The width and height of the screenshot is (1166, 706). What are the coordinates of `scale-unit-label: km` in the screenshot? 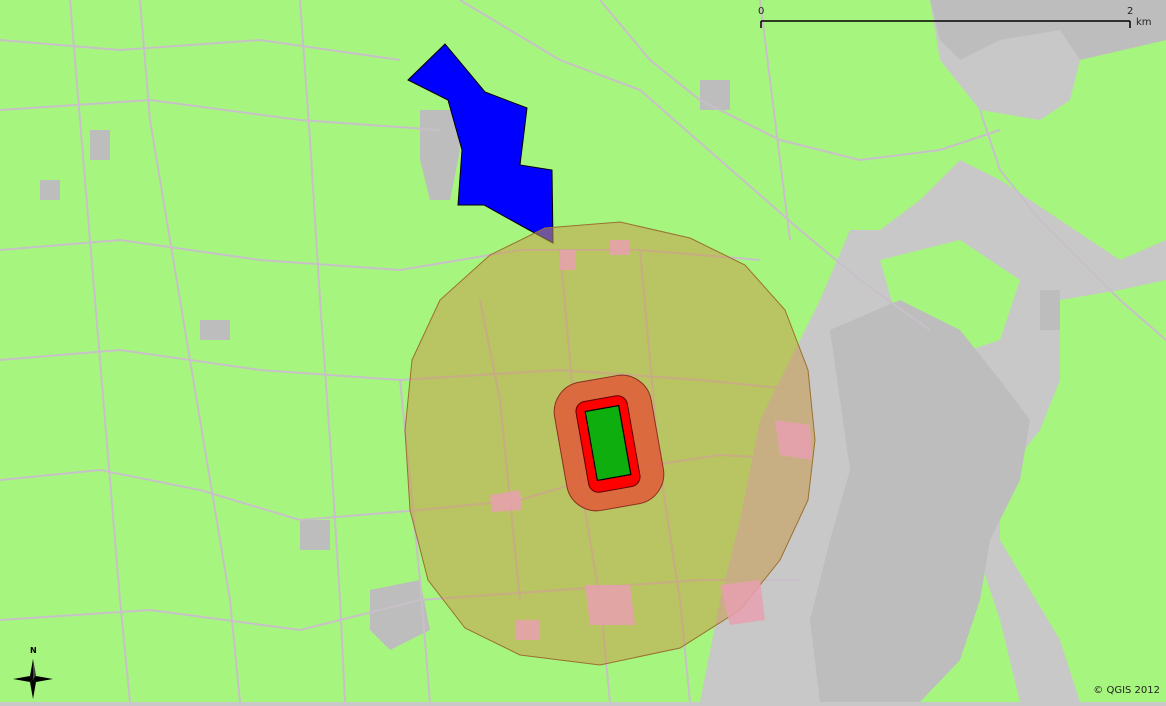 It's located at (1144, 22).